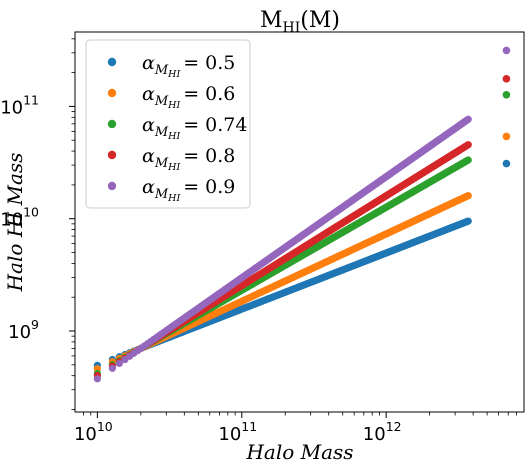  I want to click on y-axis-ticks: 109 1010 1011, so click(37, 224).